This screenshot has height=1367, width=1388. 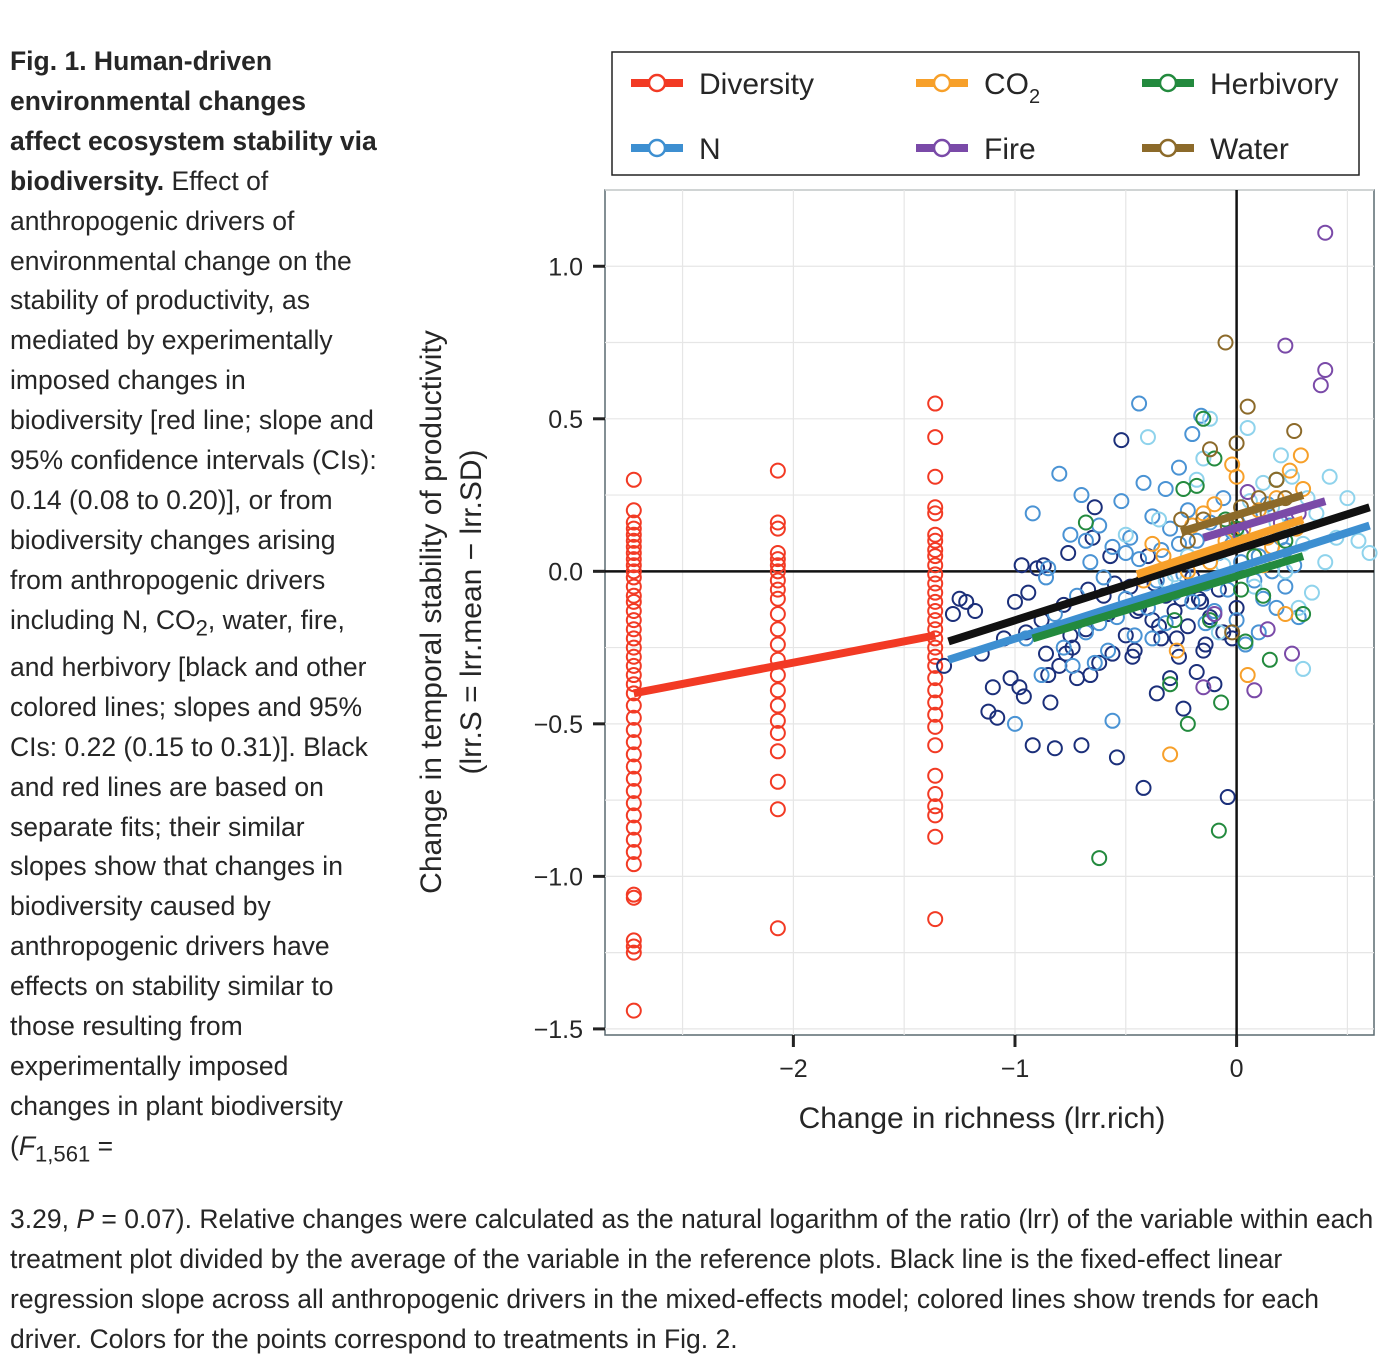 What do you see at coordinates (722, 84) in the screenshot?
I see `legend-item-diversity: Diversity` at bounding box center [722, 84].